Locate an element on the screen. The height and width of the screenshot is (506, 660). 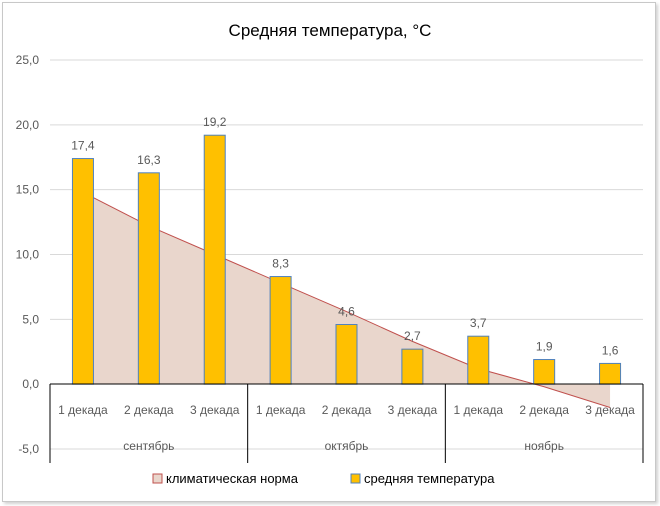
x-group-label: сентябрь is located at coordinates (148, 446).